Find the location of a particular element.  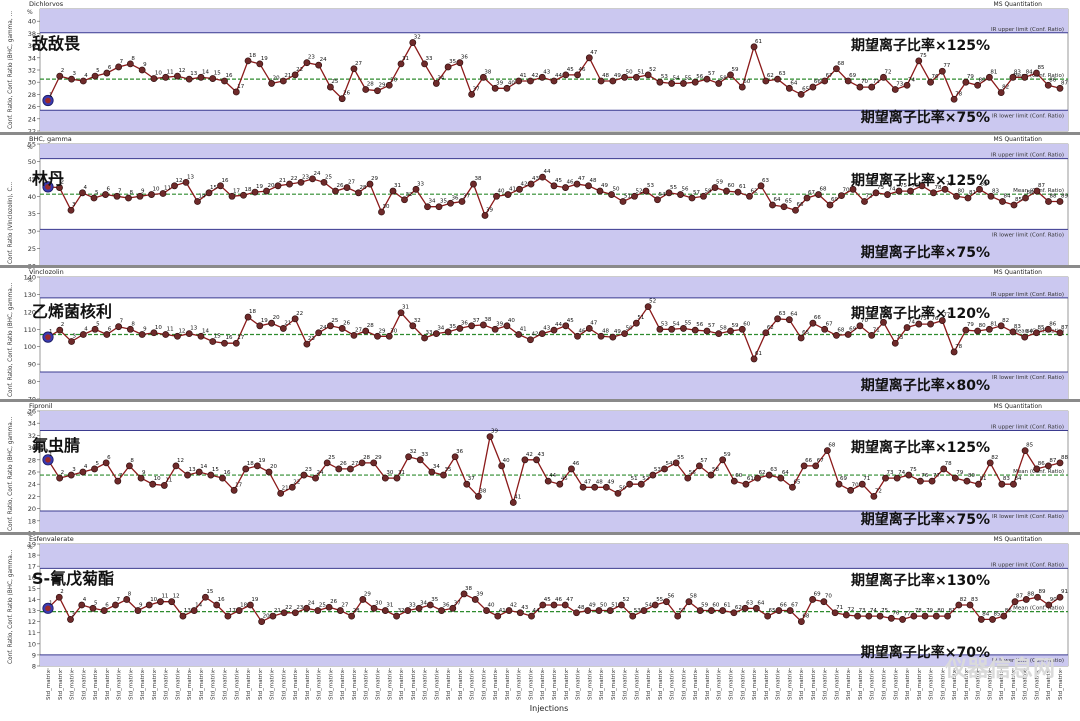

data-label: 72 is located at coordinates (850, 610).